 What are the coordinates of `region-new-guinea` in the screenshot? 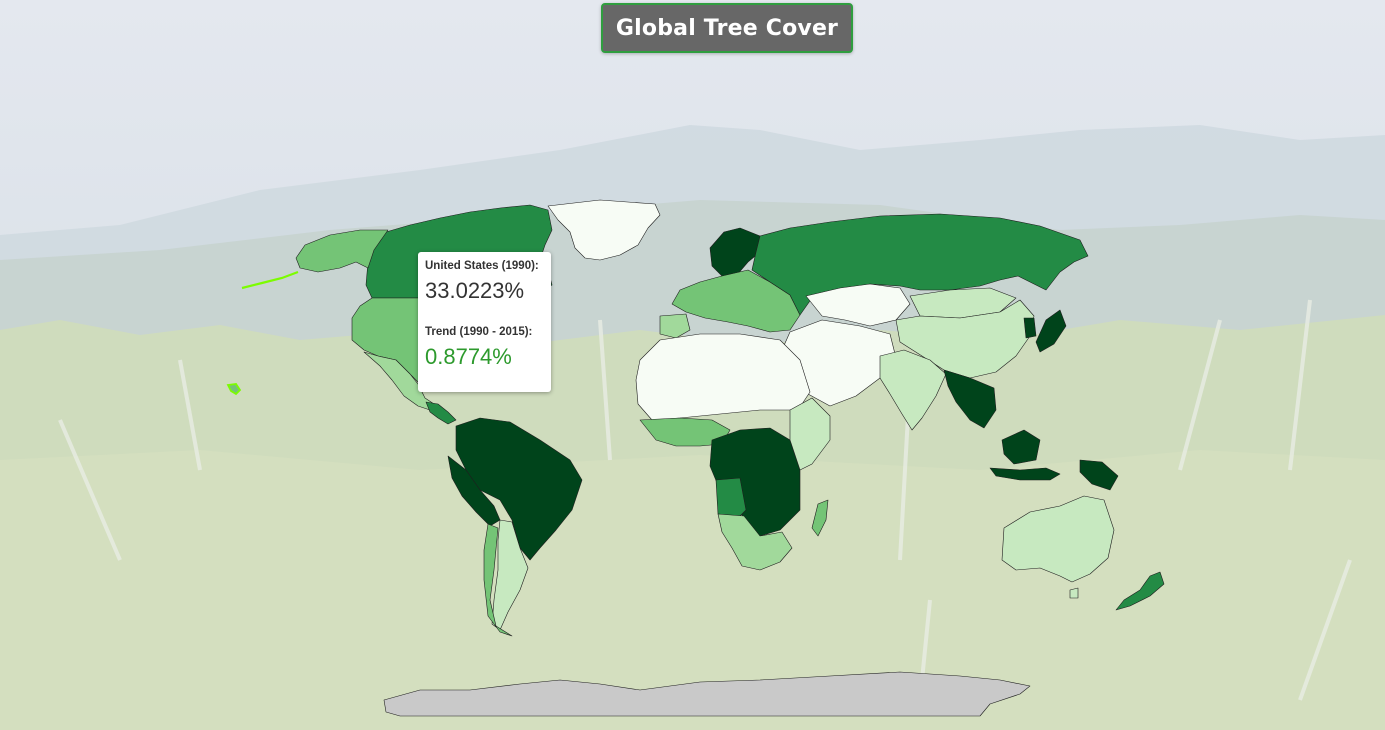 It's located at (1099, 475).